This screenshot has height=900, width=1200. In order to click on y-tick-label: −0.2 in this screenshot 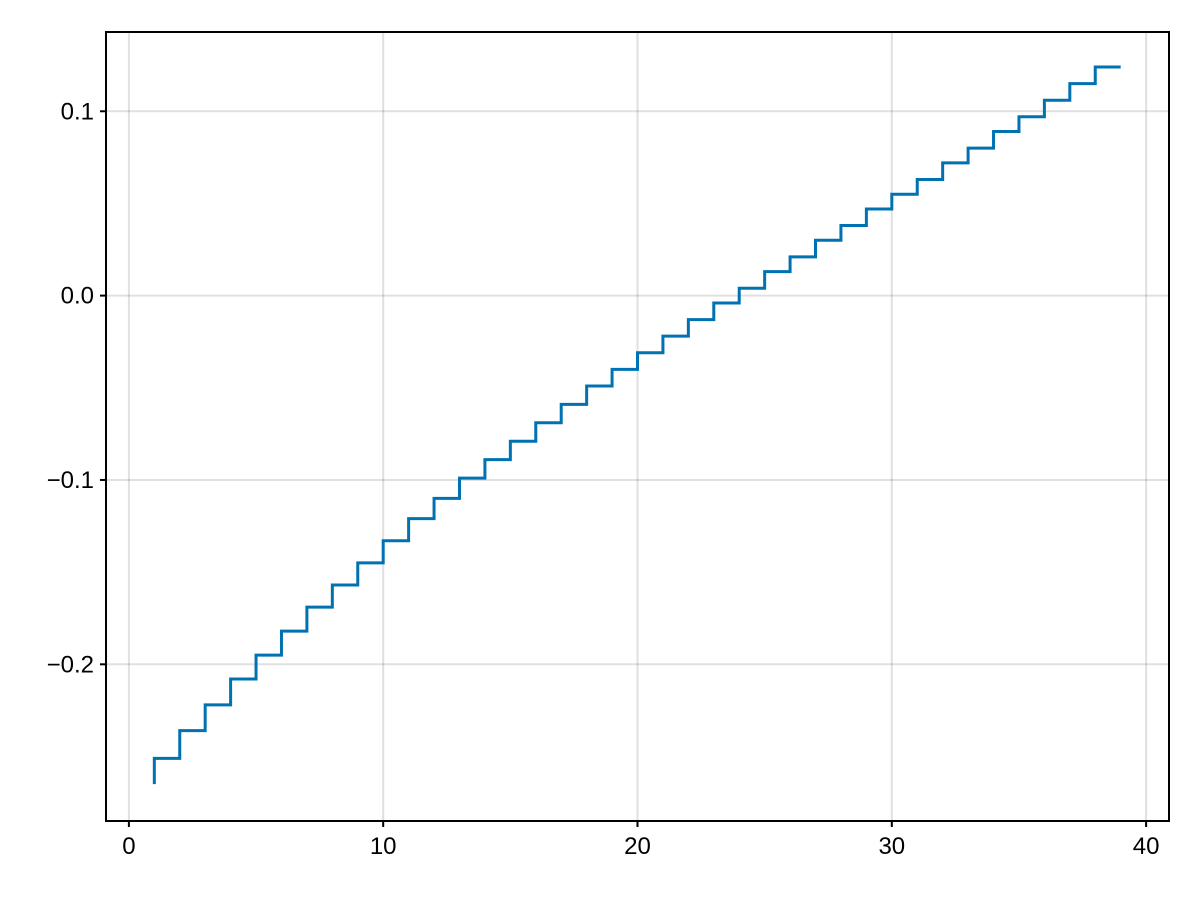, I will do `click(70, 664)`.